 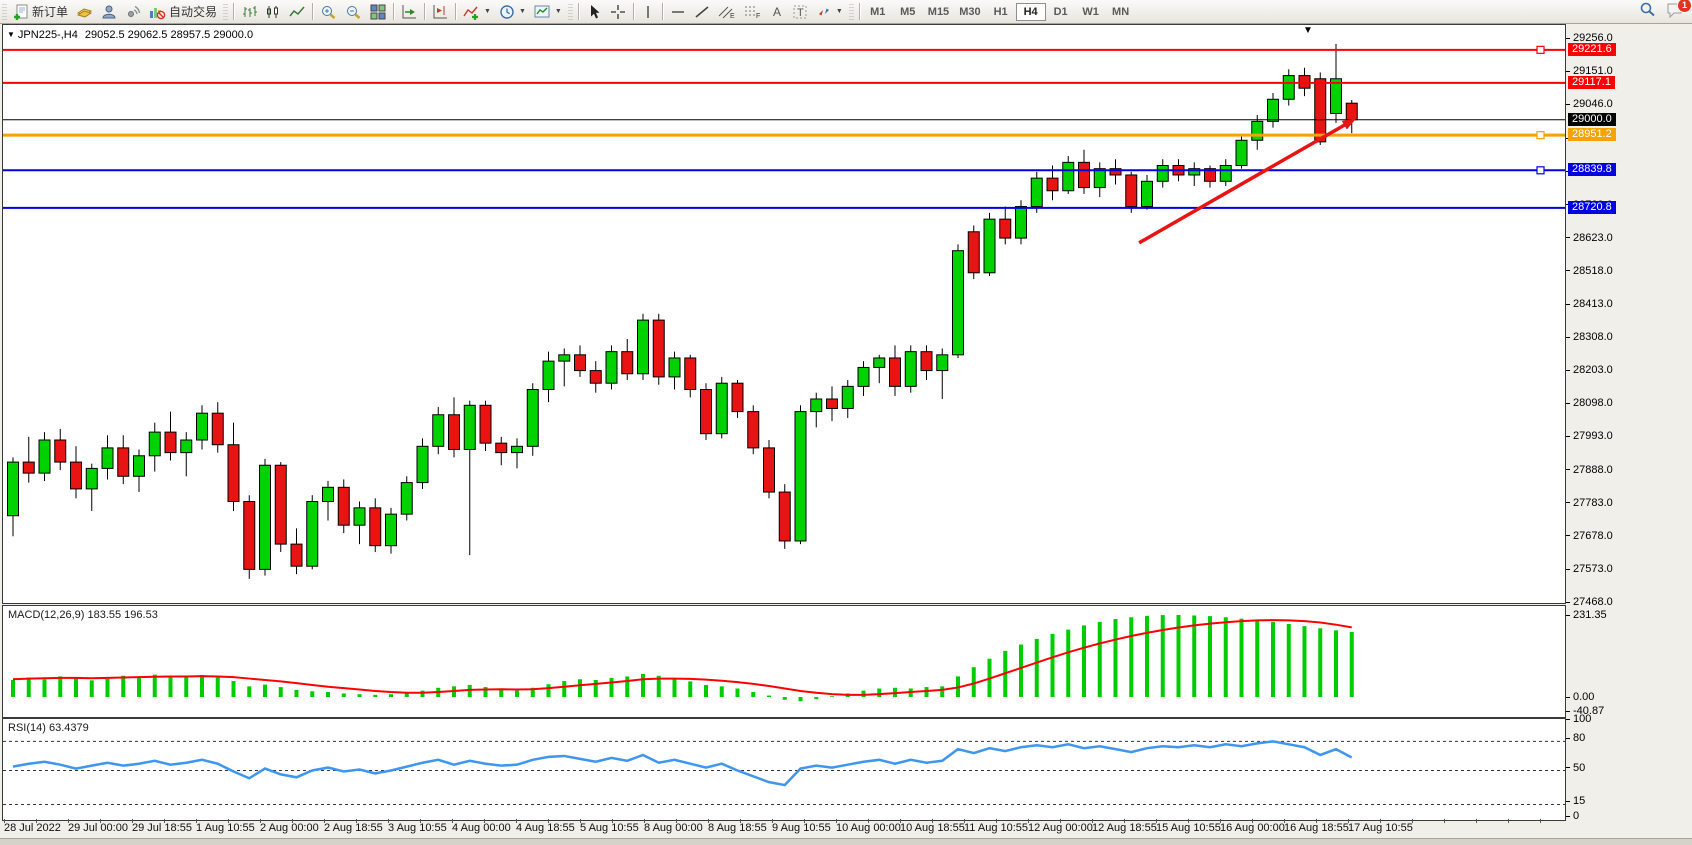 I want to click on time-label: 17 Aug 10:55, so click(x=1380, y=828).